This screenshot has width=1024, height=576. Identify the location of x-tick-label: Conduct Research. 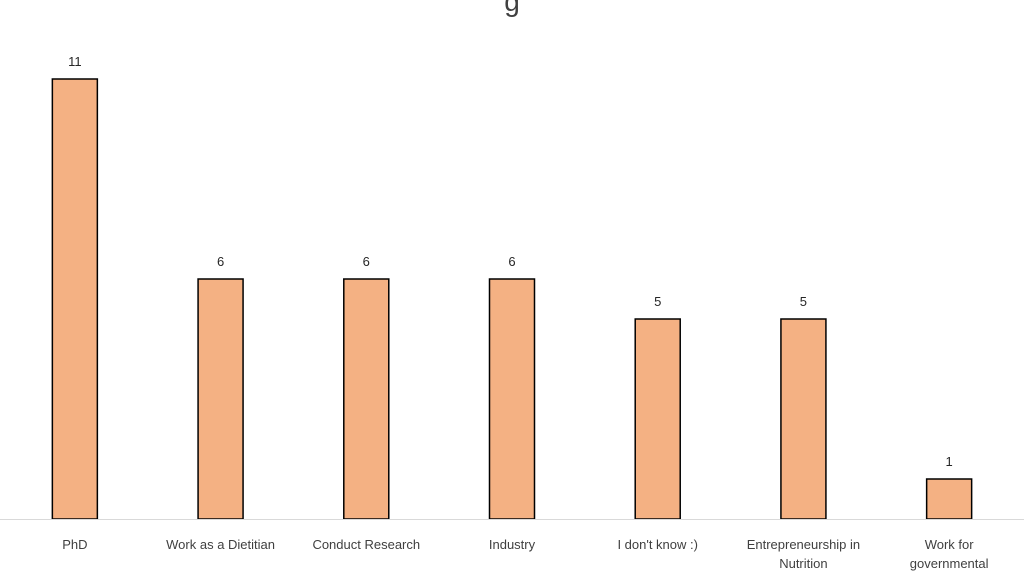
(366, 544).